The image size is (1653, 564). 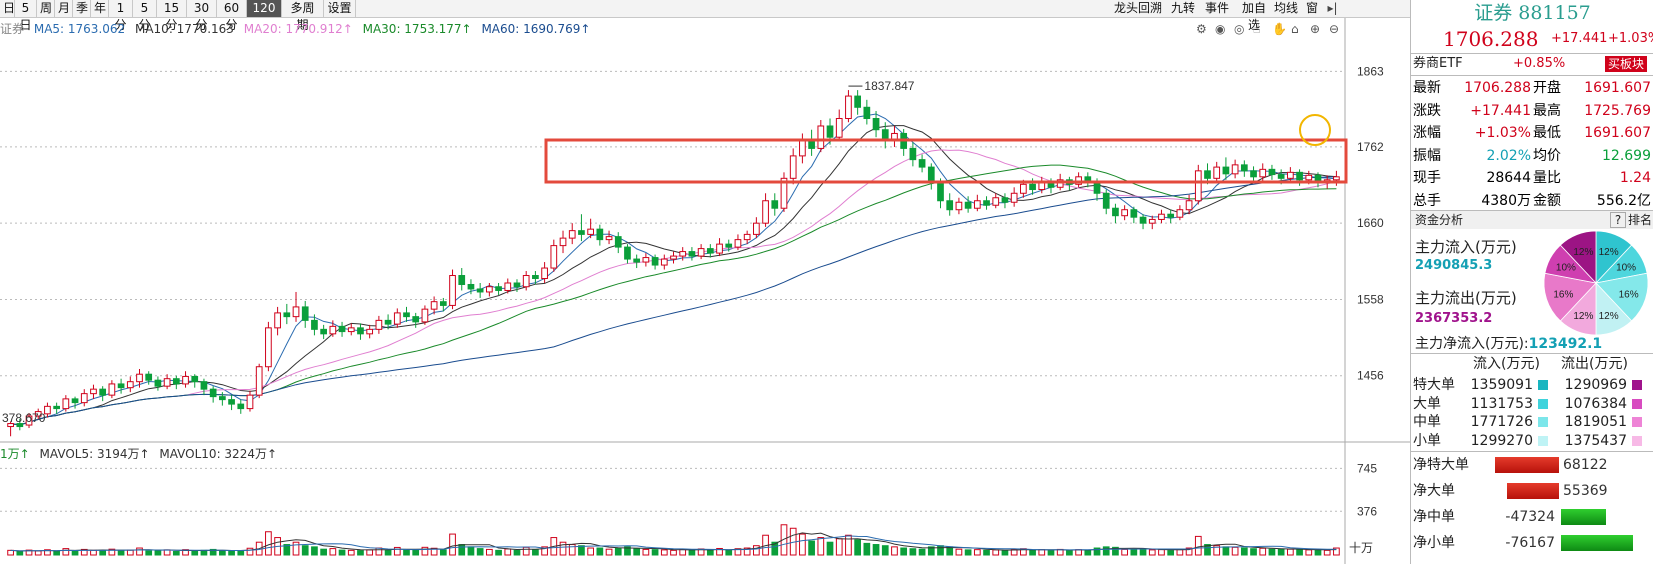 I want to click on legend-ma5: MA5: 1763.062, so click(x=79, y=29).